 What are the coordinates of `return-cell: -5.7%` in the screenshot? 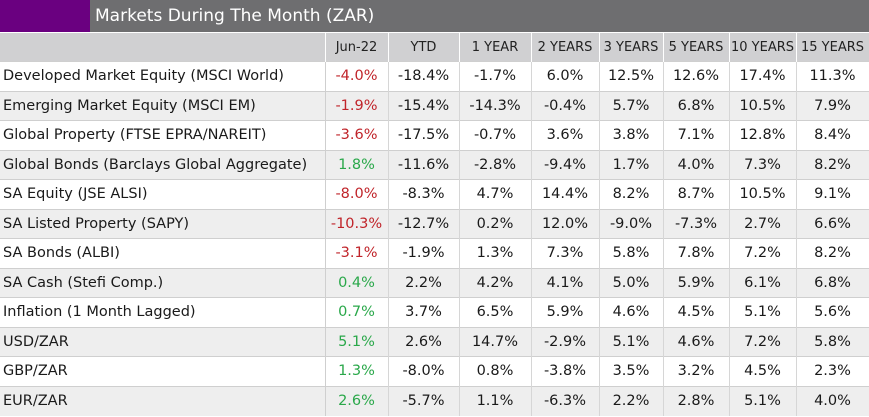 It's located at (424, 400).